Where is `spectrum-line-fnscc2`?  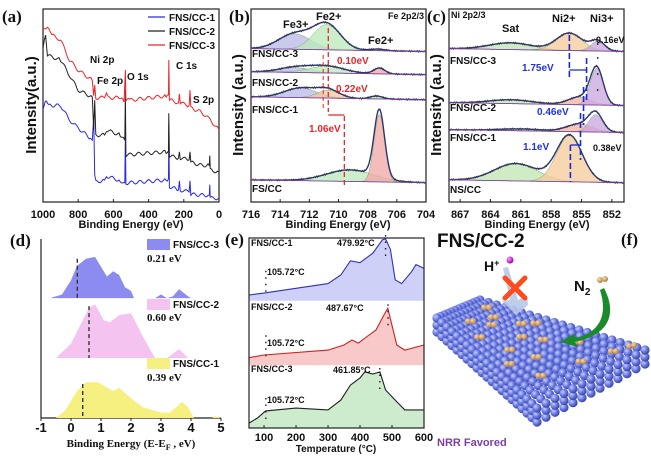
spectrum-line-fnscc2 is located at coordinates (131, 104).